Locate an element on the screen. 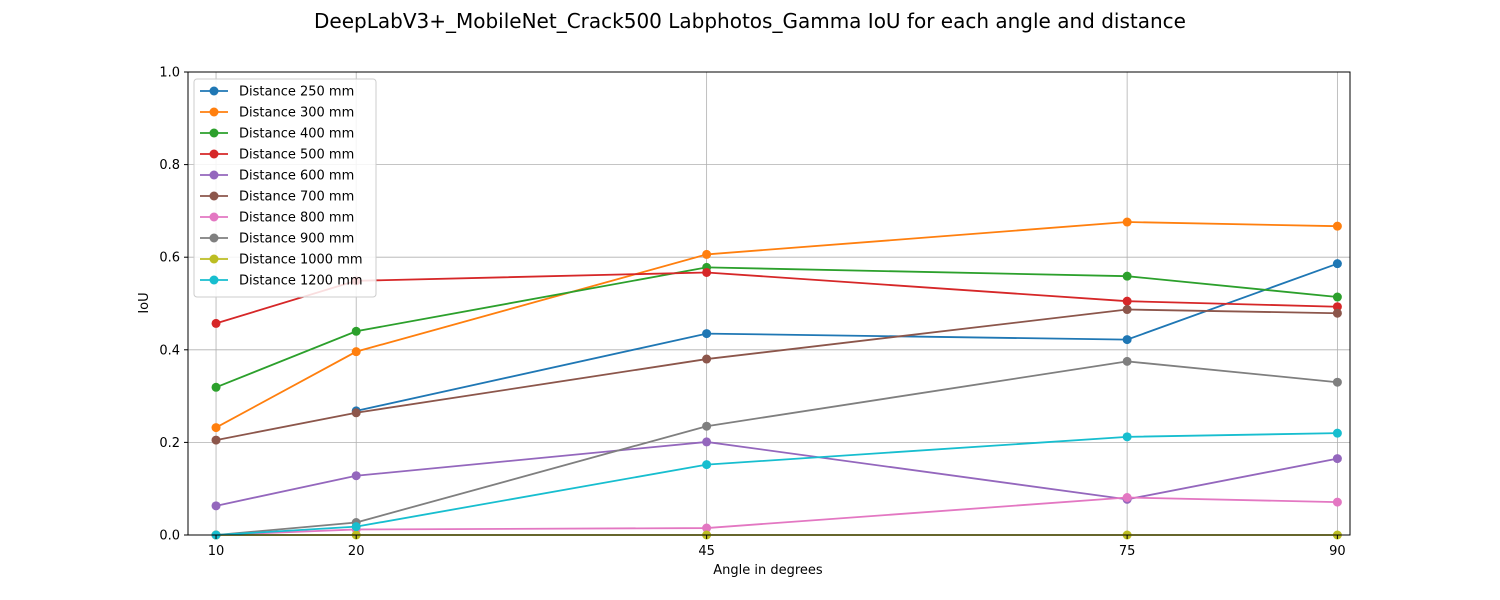 This screenshot has width=1500, height=600. y-tick-label: 0.6 is located at coordinates (169, 258).